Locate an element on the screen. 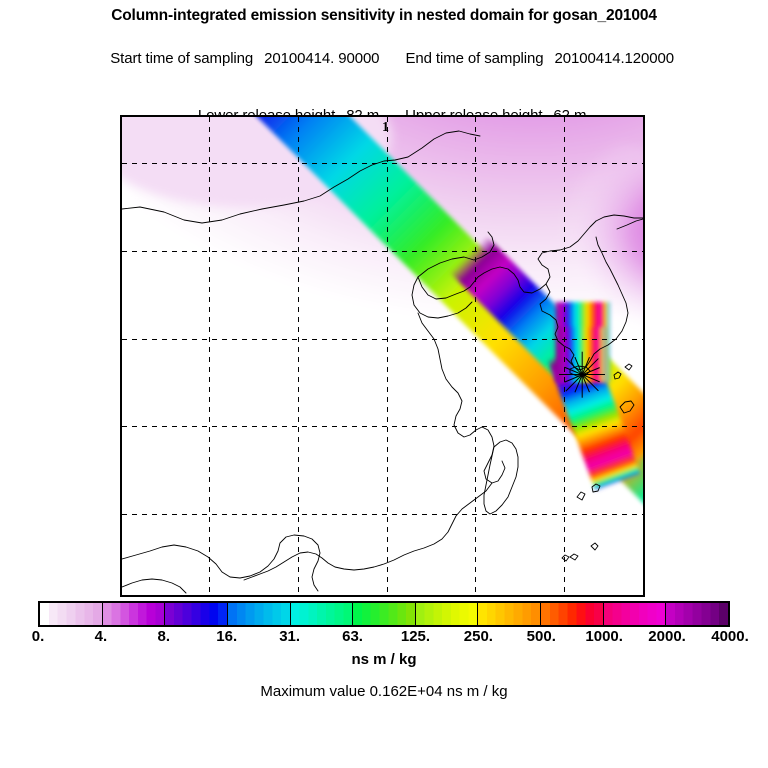  colorbar-tick-3: 16. is located at coordinates (227, 636).